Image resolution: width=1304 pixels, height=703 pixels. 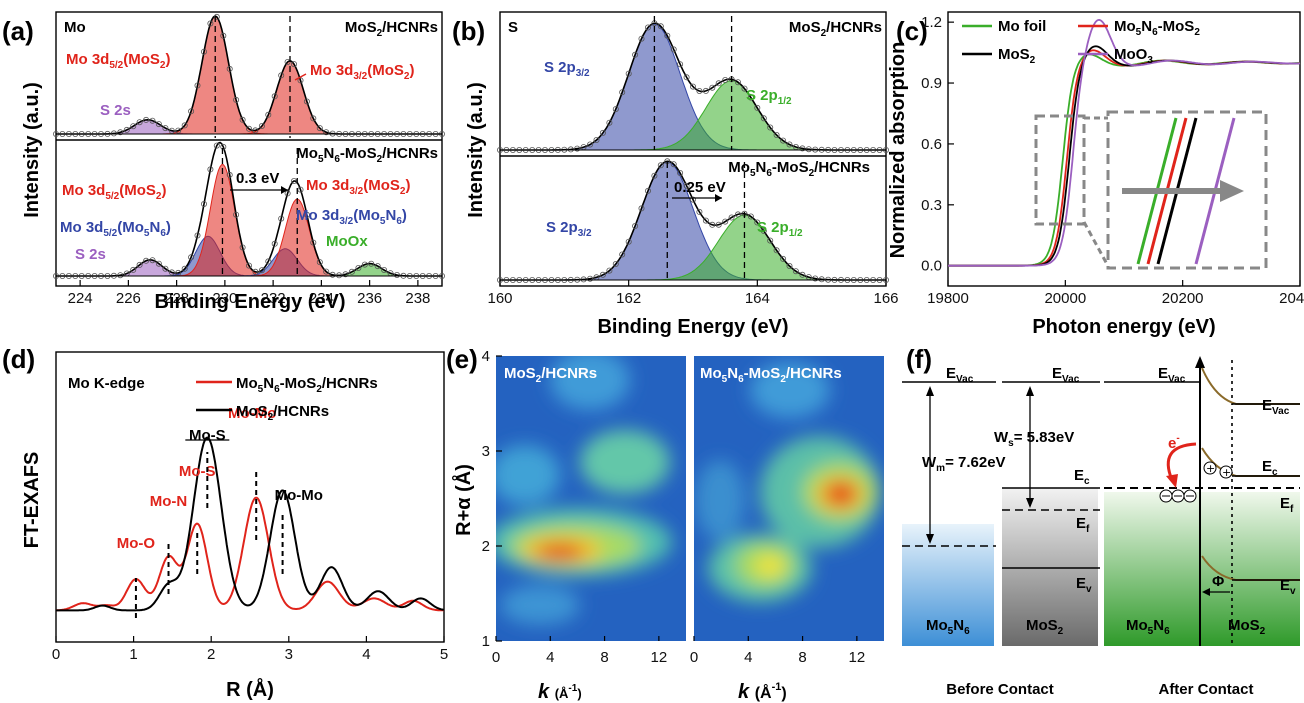 I want to click on heatmap-title-left: MoS2/HCNRs, so click(x=550, y=375).